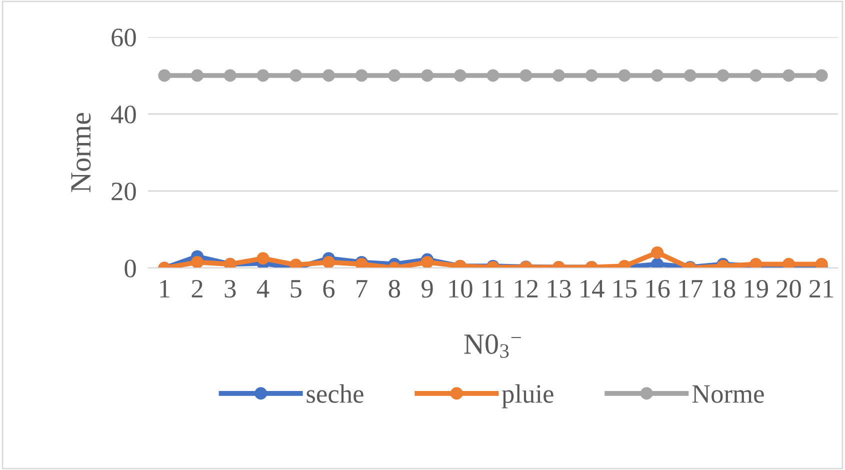 Image resolution: width=845 pixels, height=470 pixels. What do you see at coordinates (756, 289) in the screenshot?
I see `x-tick-label: 19` at bounding box center [756, 289].